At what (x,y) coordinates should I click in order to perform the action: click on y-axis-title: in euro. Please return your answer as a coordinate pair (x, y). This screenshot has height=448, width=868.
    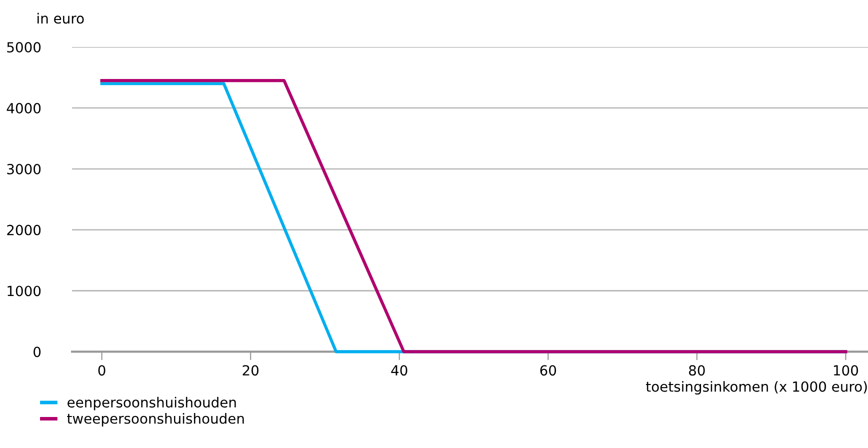
    Looking at the image, I should click on (61, 18).